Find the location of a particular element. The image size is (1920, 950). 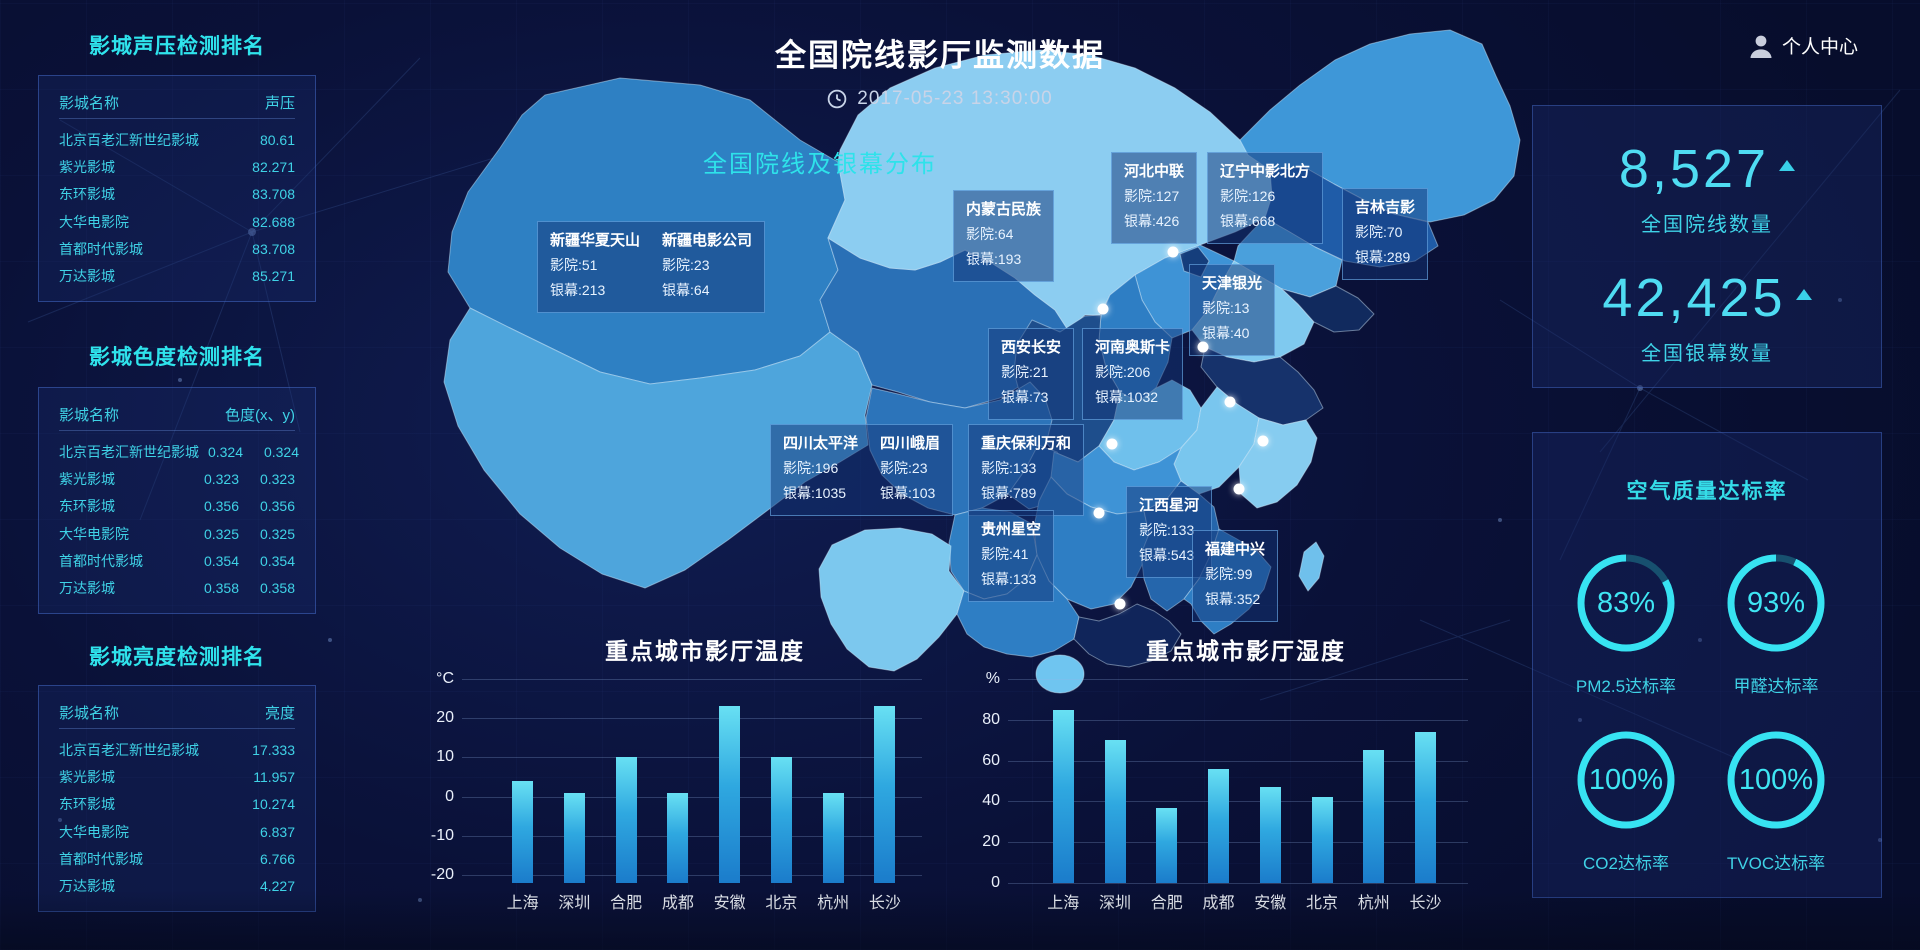

cinema-name: 首都时代影城 is located at coordinates (101, 858).